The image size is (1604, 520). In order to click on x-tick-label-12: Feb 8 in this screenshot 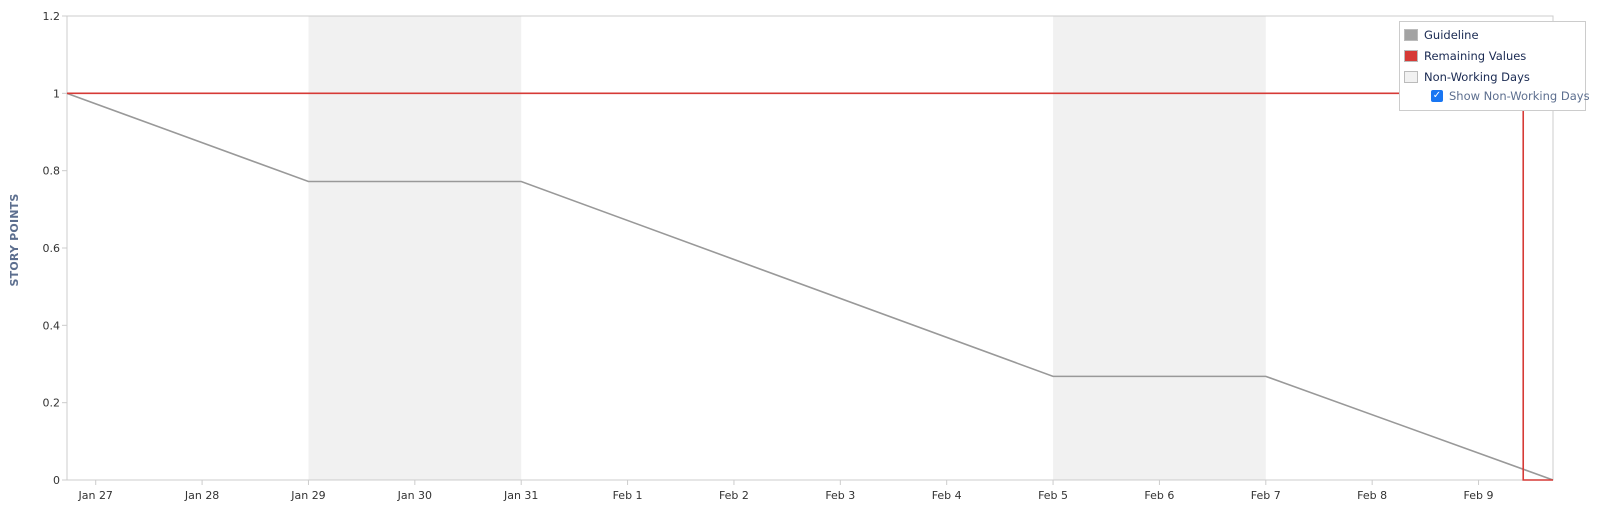, I will do `click(1372, 495)`.